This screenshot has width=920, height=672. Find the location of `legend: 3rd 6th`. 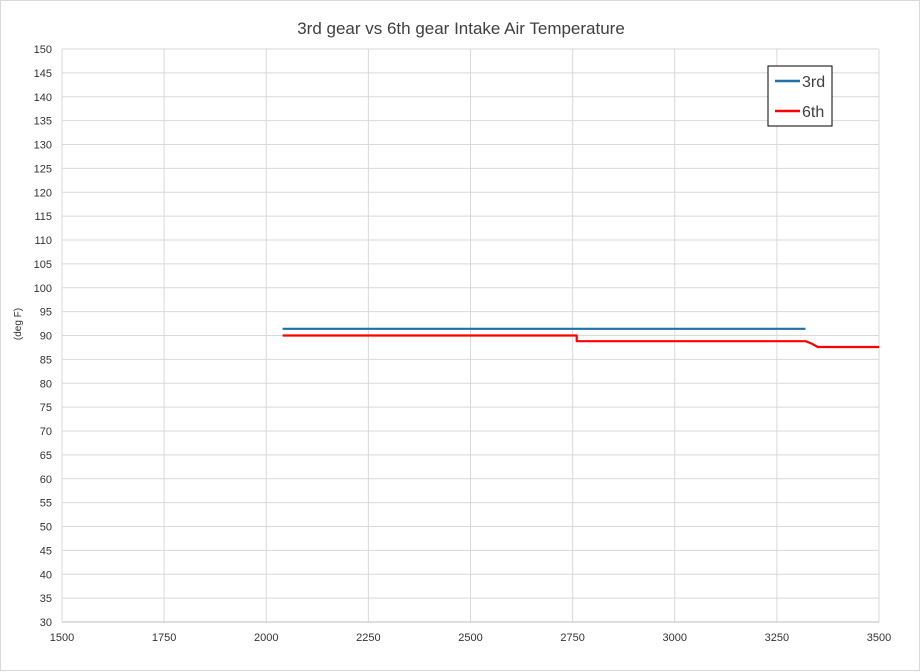

legend: 3rd 6th is located at coordinates (800, 96).